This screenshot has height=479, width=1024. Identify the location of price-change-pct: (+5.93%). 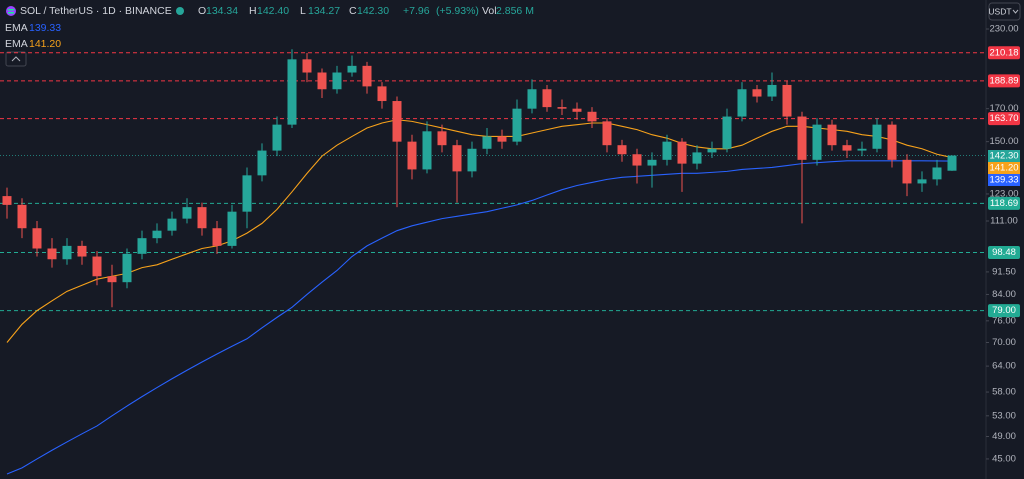
(457, 11).